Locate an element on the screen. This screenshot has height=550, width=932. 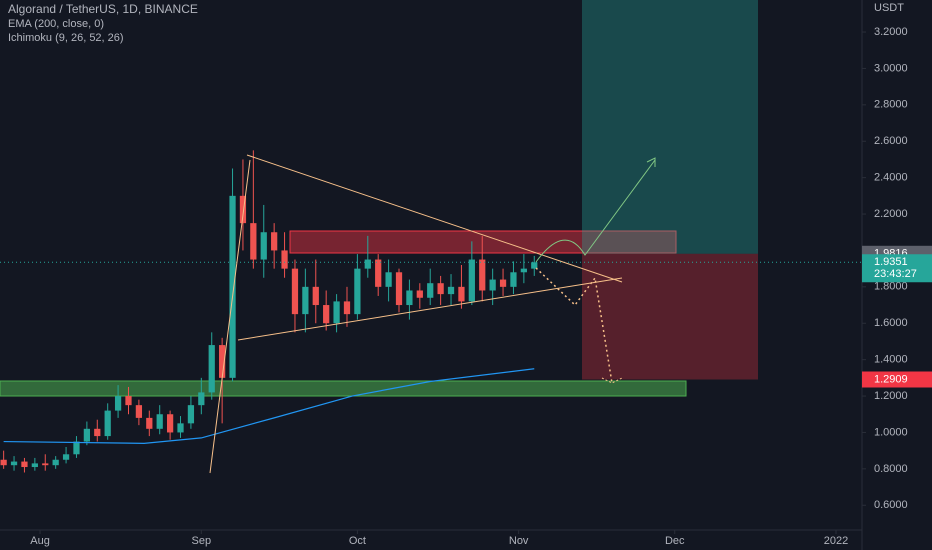
y-tick-label: 1.0000 is located at coordinates (891, 432).